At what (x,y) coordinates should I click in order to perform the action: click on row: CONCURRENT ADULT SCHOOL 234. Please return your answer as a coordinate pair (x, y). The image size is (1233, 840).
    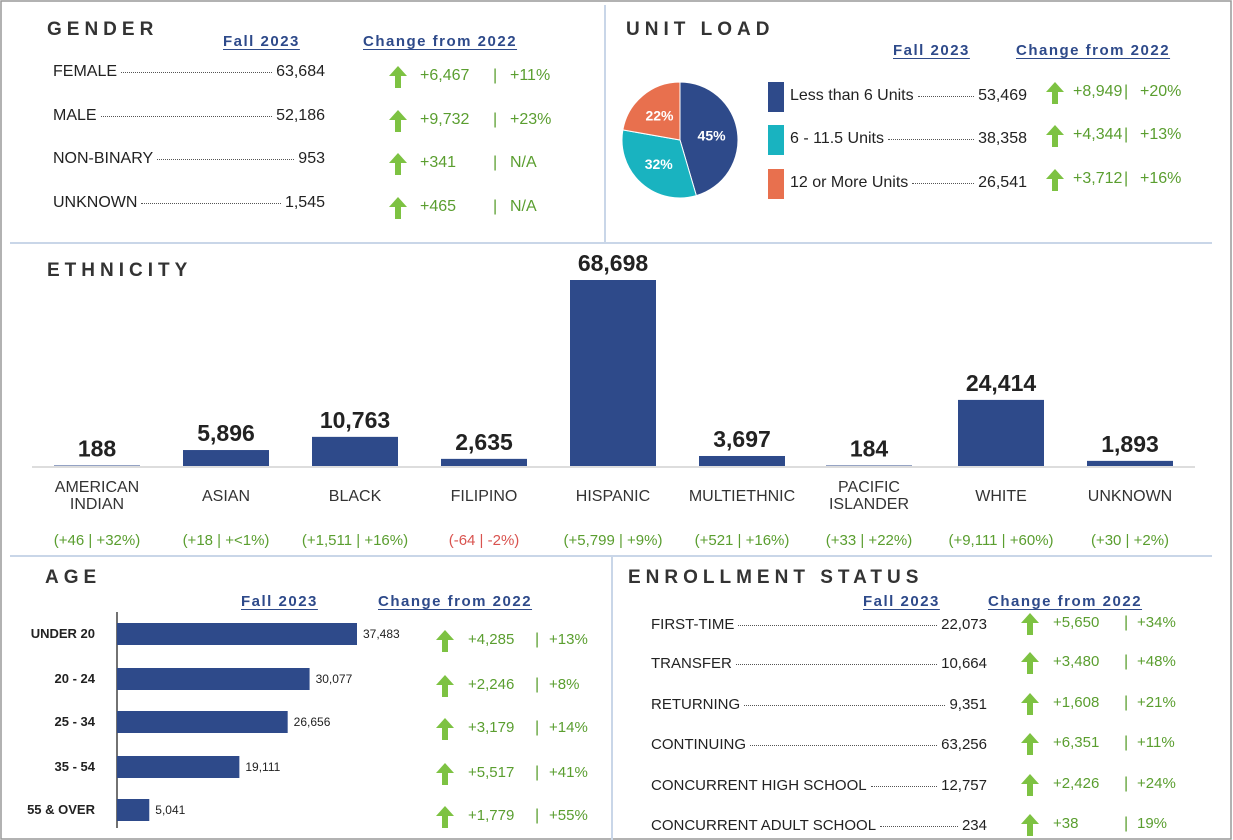
    Looking at the image, I should click on (819, 825).